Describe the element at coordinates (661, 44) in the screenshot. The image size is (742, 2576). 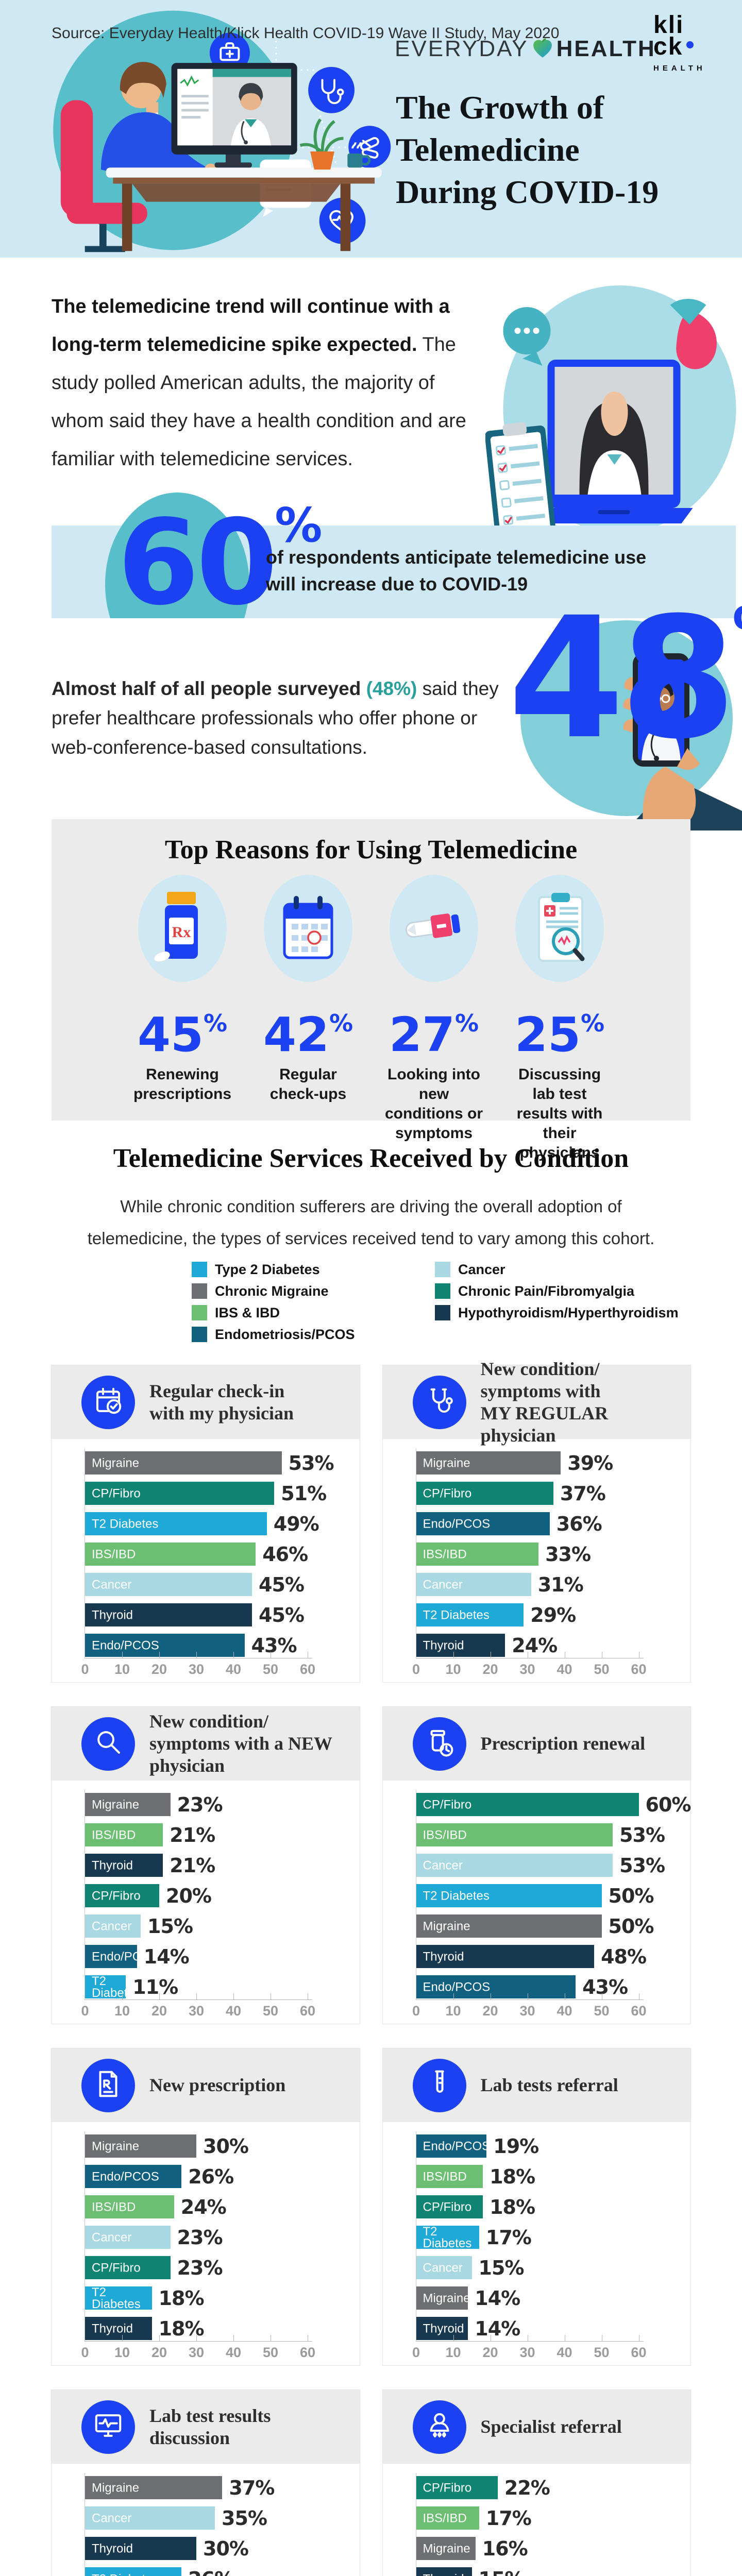
I see `trademark: ™` at that location.